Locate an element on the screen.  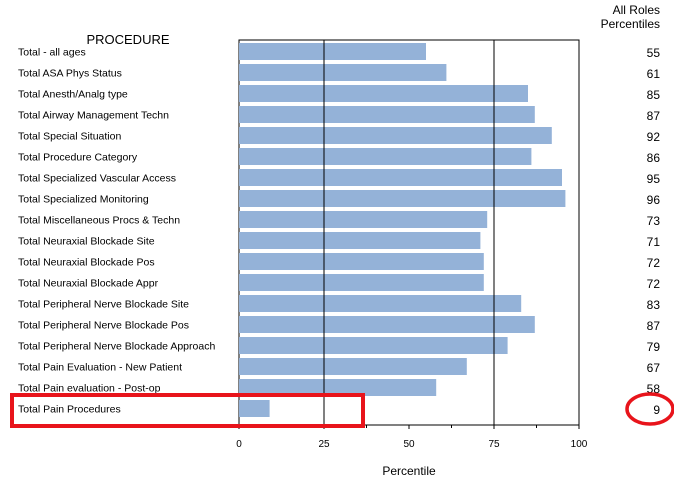
row-header: PROCEDURE is located at coordinates (127, 39).